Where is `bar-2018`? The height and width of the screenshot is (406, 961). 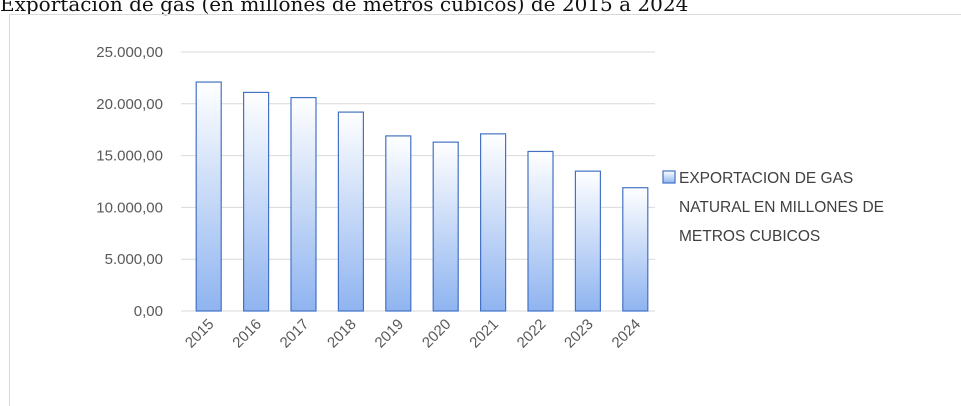 bar-2018 is located at coordinates (350, 211).